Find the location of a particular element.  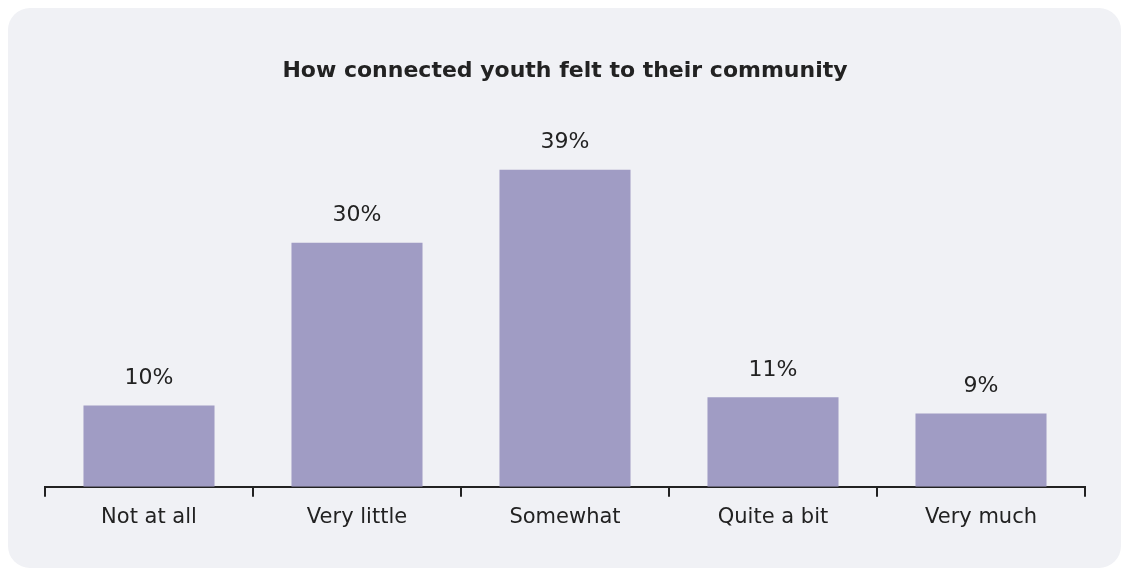

data-label: 30% is located at coordinates (357, 214).